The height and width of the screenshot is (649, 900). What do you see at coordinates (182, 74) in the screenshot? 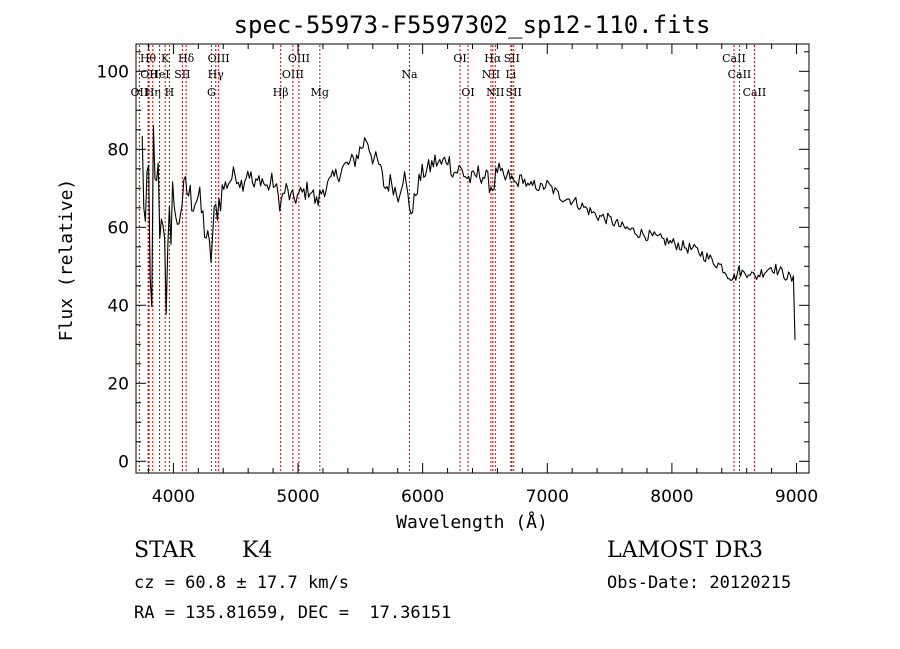
I see `line-label-7: SII` at bounding box center [182, 74].